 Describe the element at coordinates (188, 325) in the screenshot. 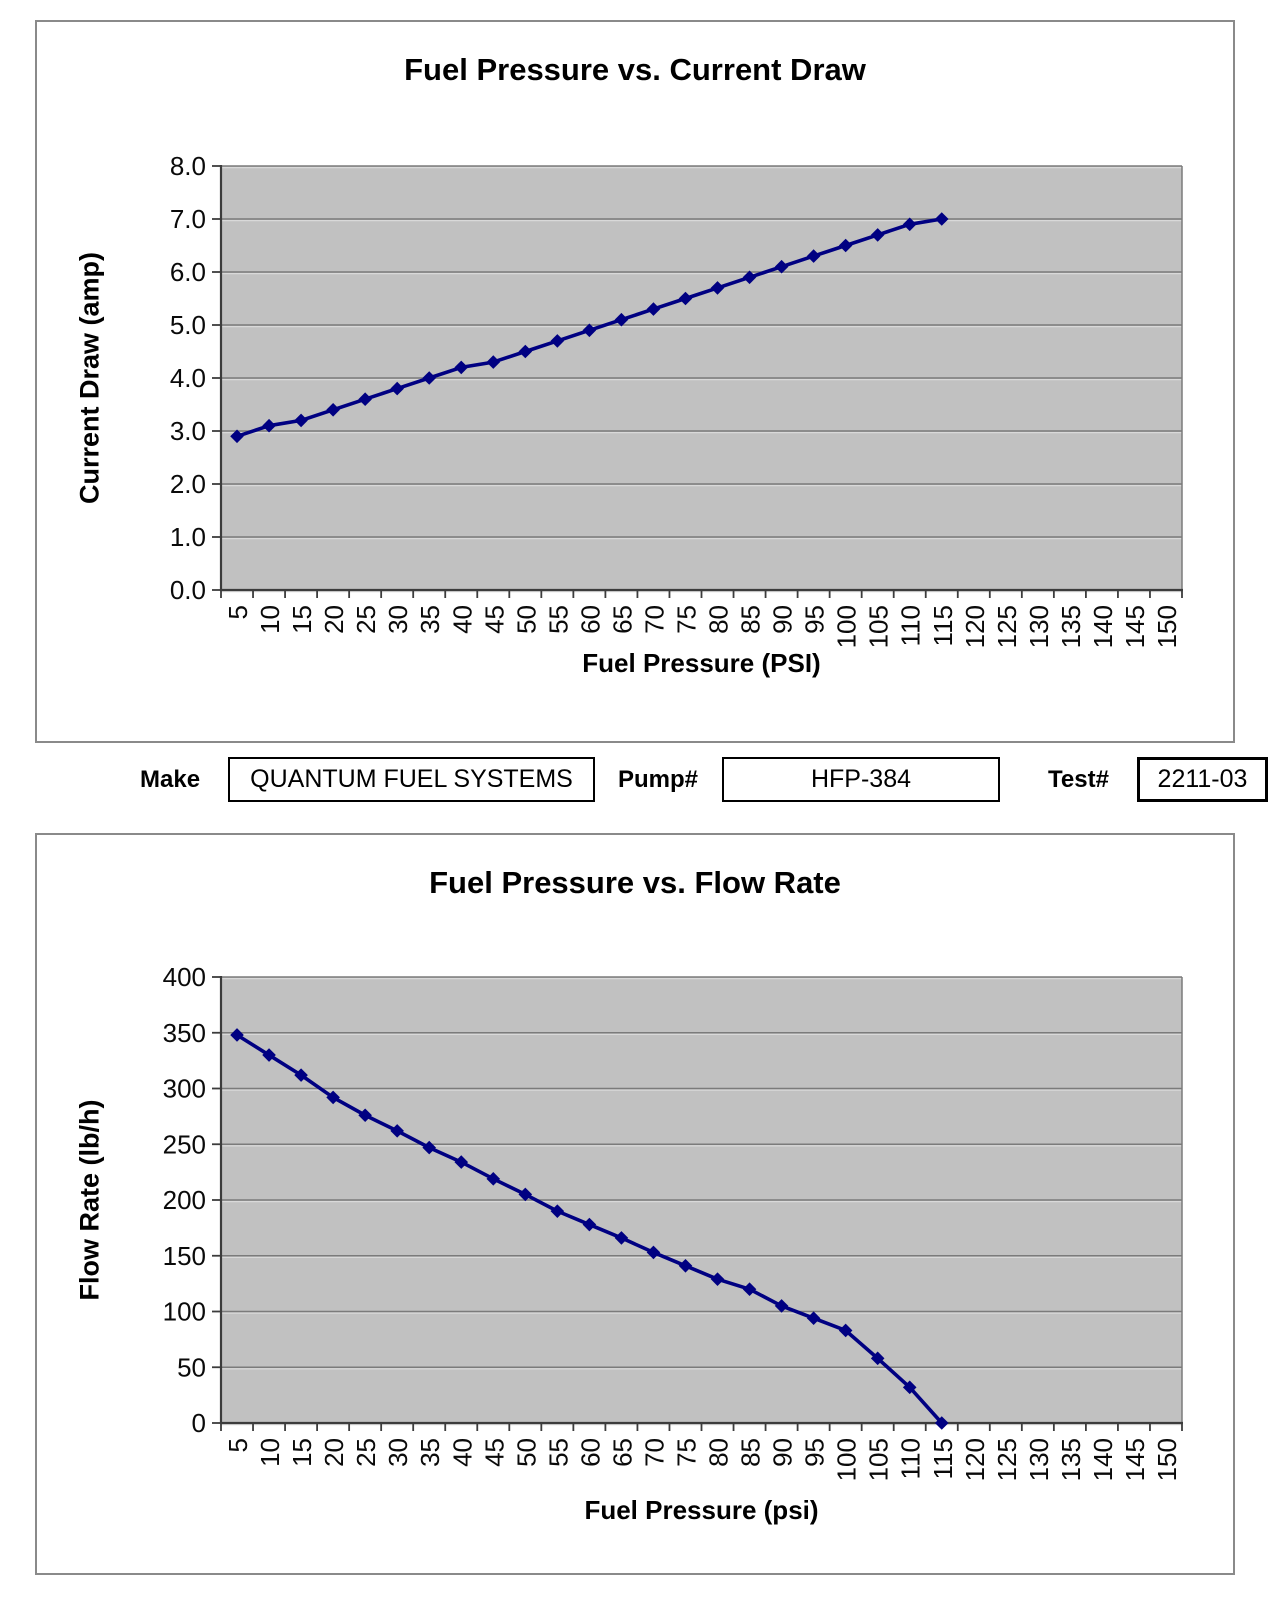

I see `svg-text: 5.0` at that location.